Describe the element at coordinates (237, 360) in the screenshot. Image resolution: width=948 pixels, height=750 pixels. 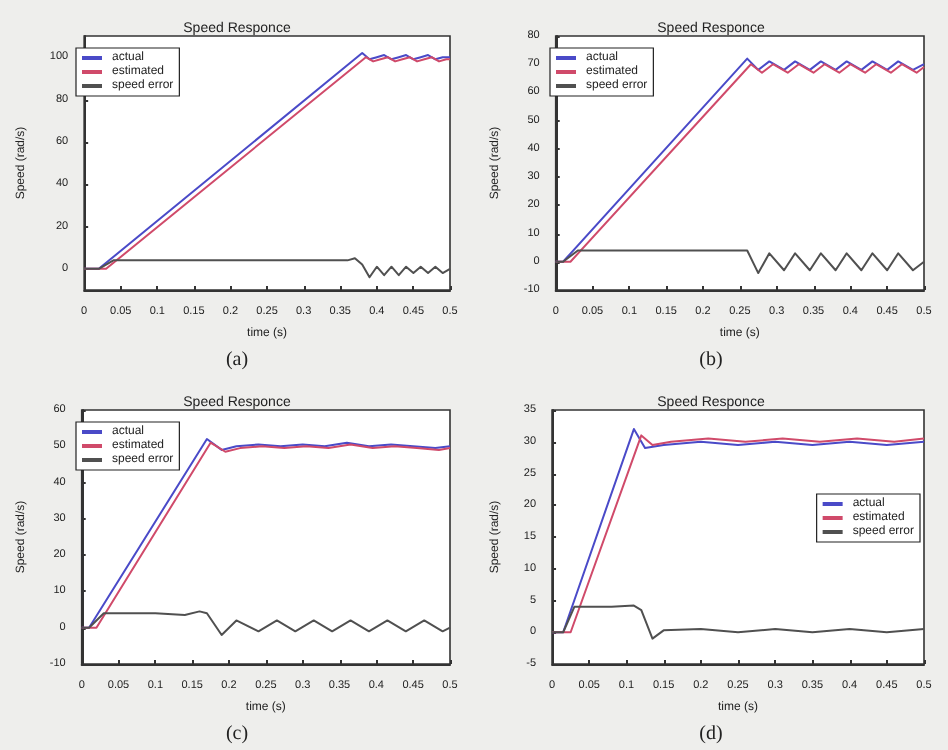
I see `text: (a)` at that location.